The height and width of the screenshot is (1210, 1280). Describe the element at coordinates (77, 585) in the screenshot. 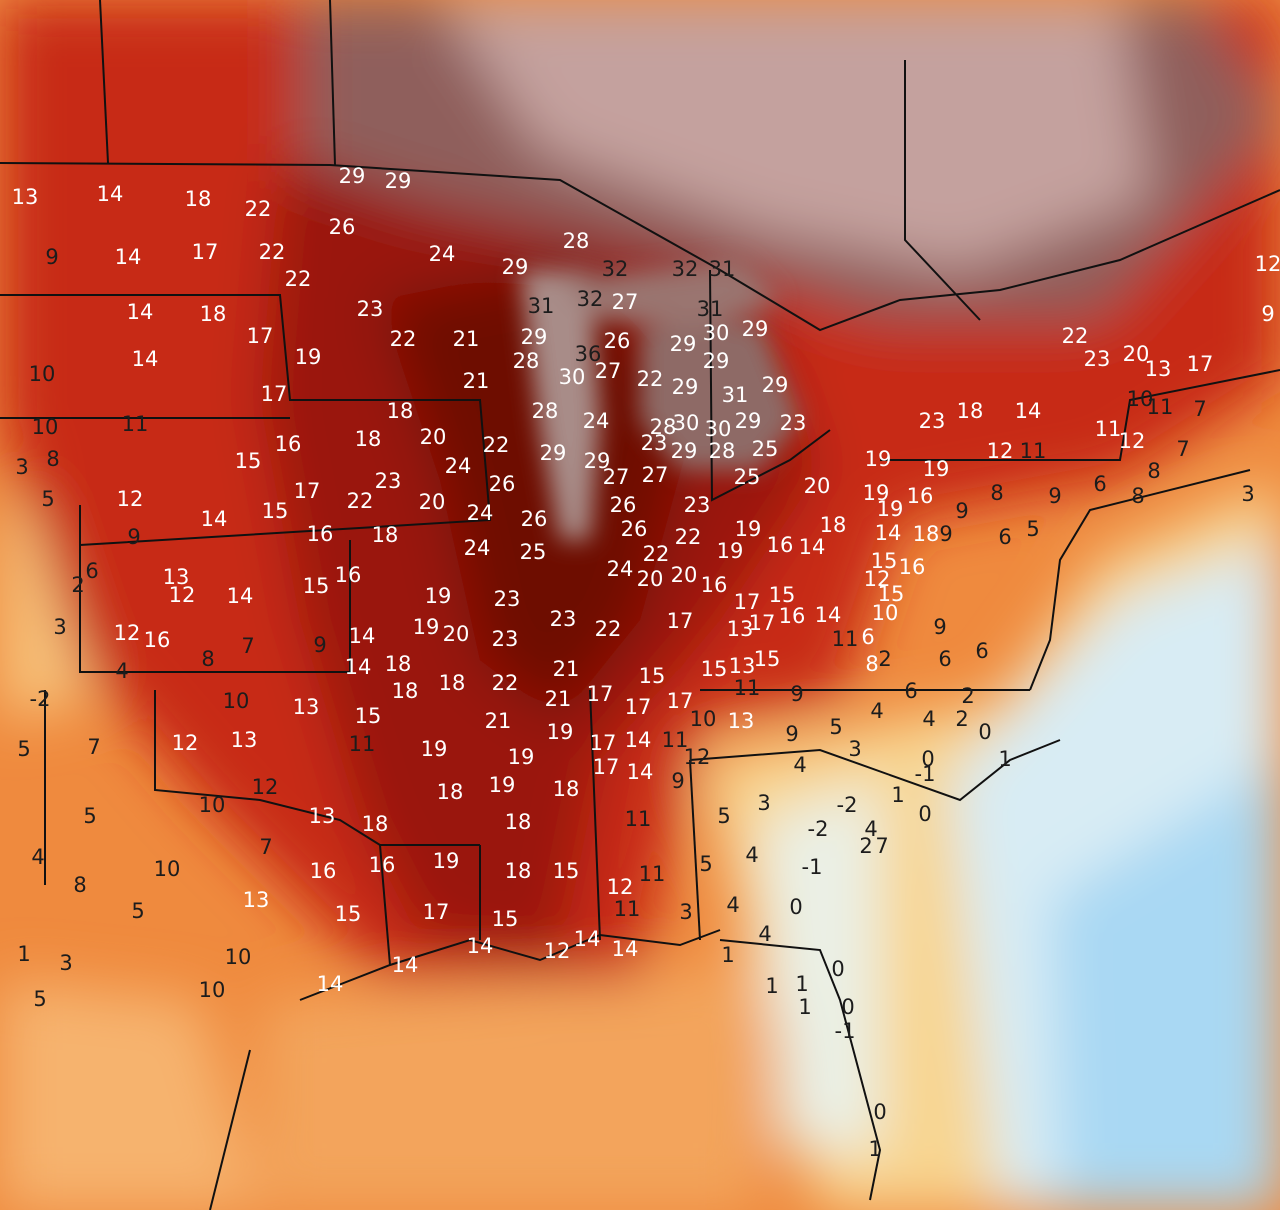

I see `temperature-label: 2` at that location.